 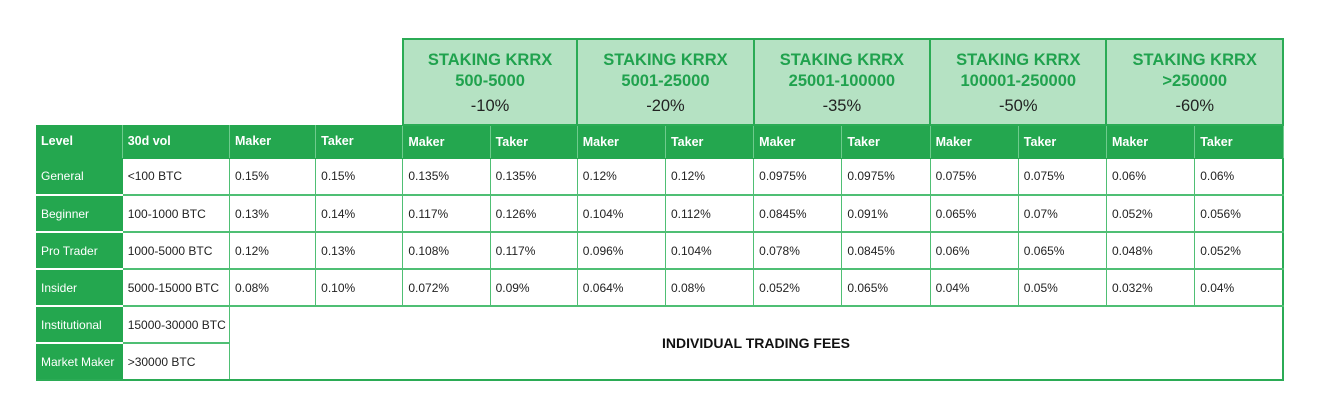 What do you see at coordinates (1194, 105) in the screenshot?
I see `staking-tier-discount: -60%` at bounding box center [1194, 105].